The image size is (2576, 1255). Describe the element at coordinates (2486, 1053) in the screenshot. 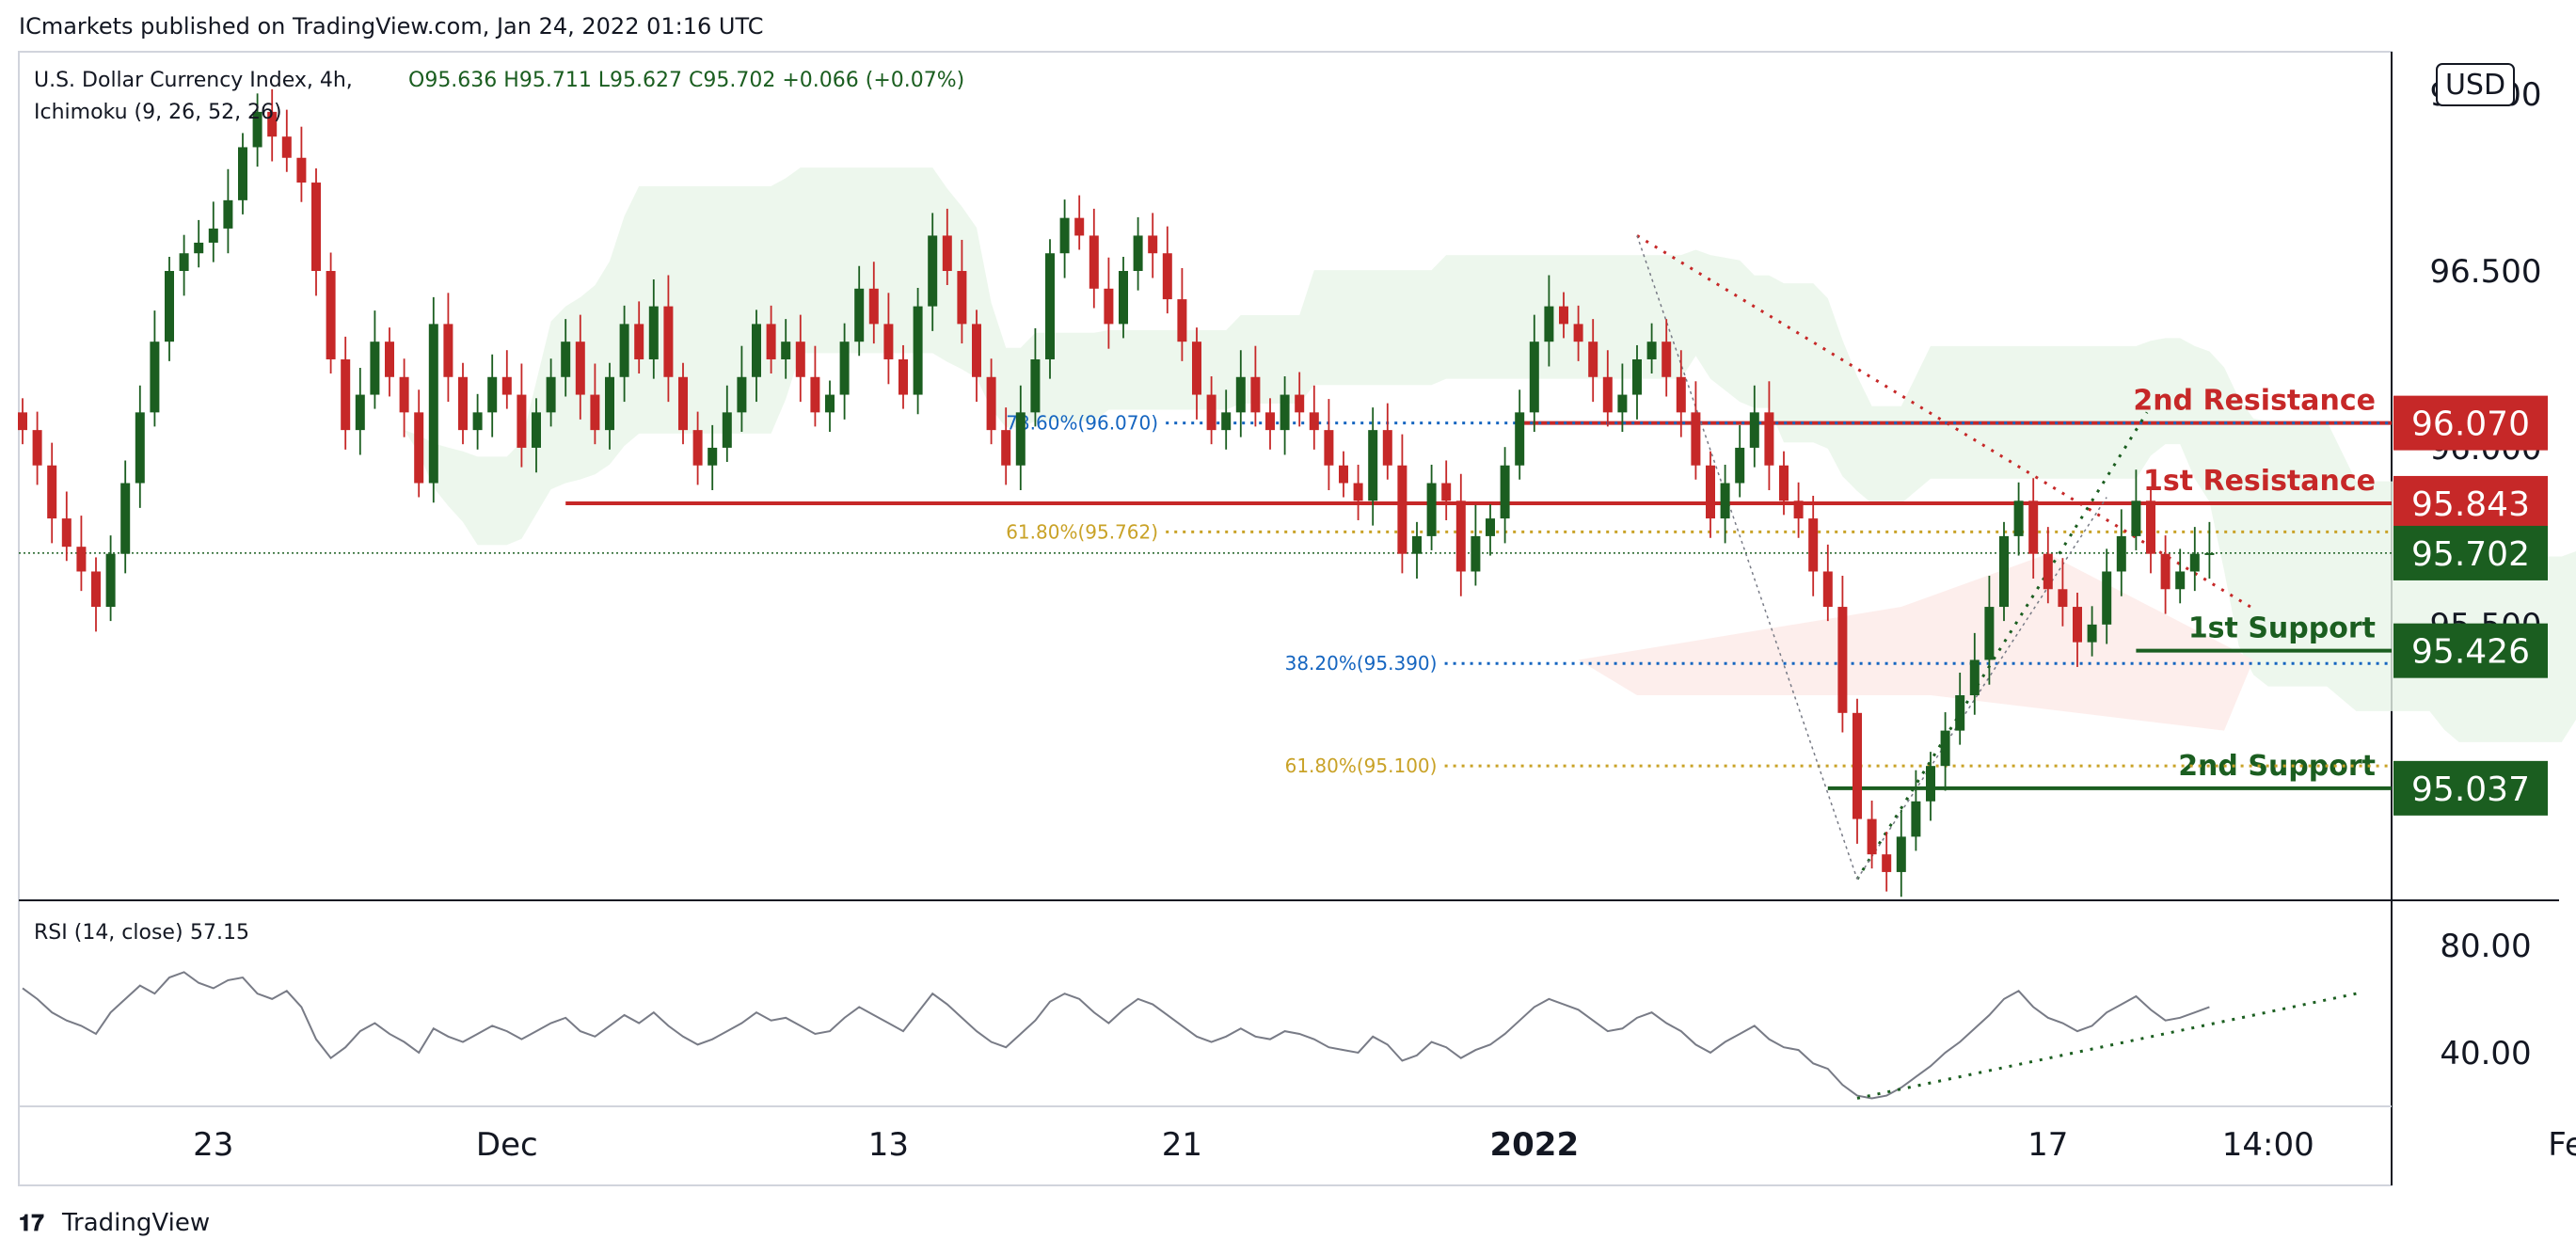

I see `rsi-tick-1: 40.00` at that location.